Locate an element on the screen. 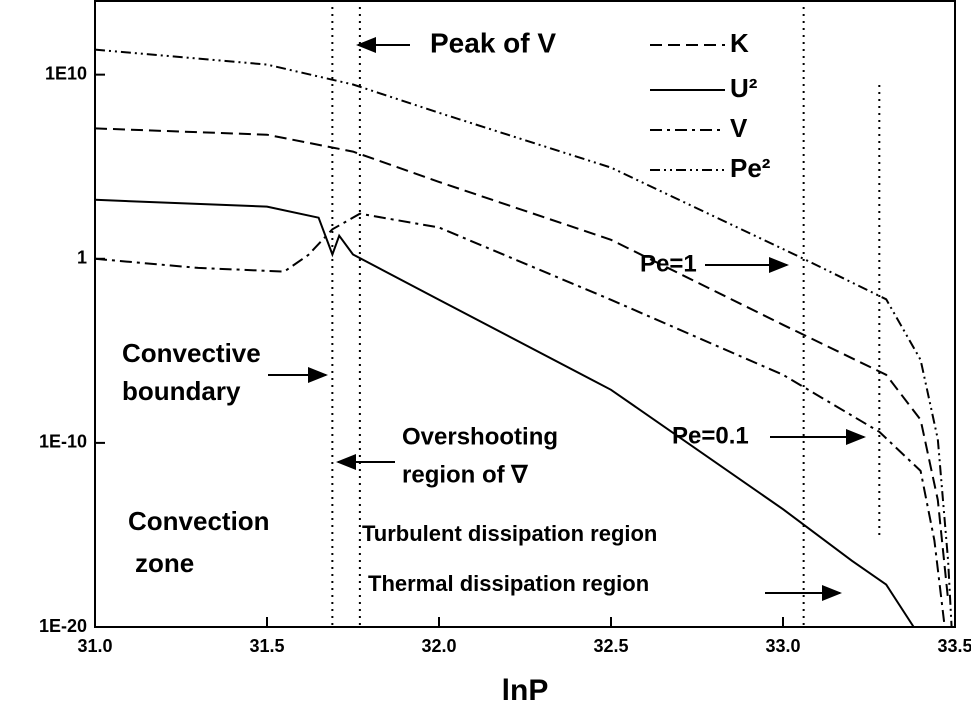 This screenshot has height=714, width=971. annotation: region of ∇ is located at coordinates (465, 474).